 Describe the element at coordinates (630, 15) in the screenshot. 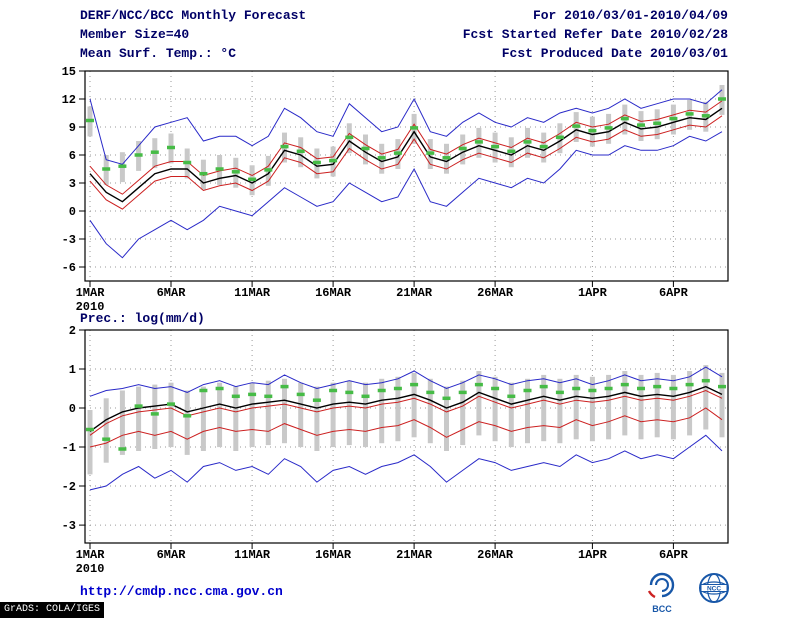

I see `forecast-range-label: For 2010/03/01-2010/04/09` at that location.